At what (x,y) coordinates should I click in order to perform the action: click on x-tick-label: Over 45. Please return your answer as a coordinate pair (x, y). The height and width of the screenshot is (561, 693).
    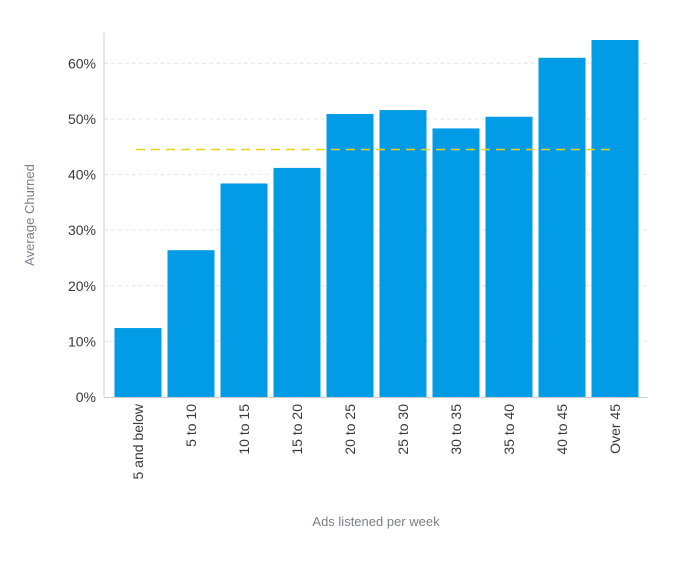
    Looking at the image, I should click on (615, 429).